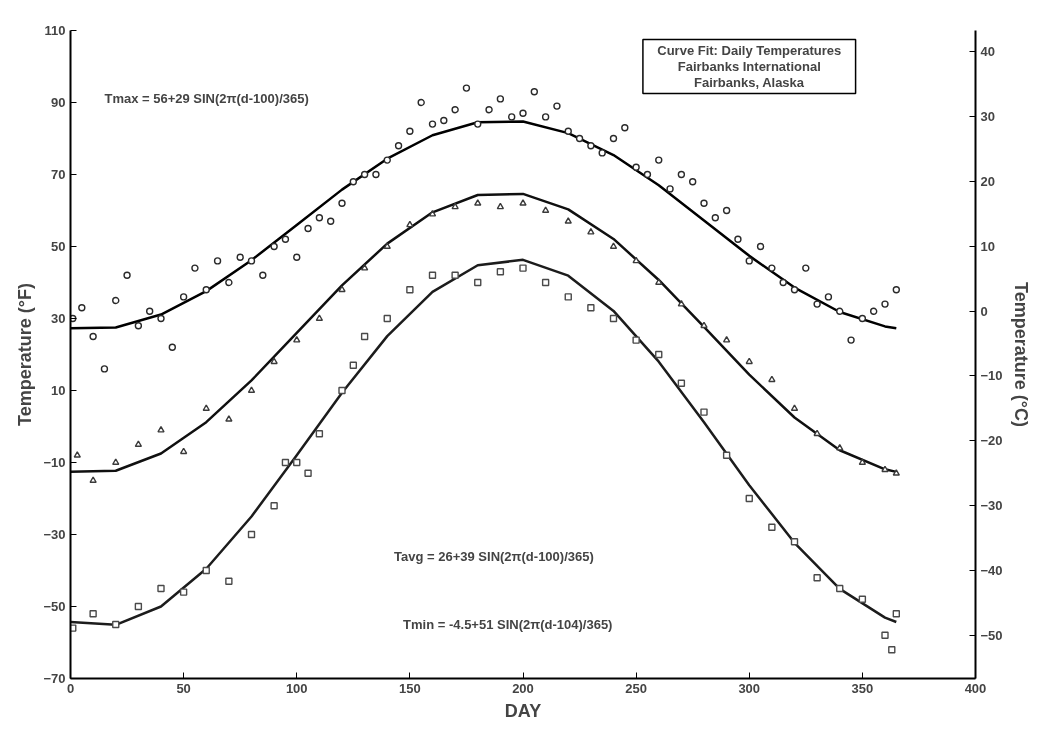 The height and width of the screenshot is (738, 1045). Describe the element at coordinates (410, 688) in the screenshot. I see `x-tick-label: 150` at that location.